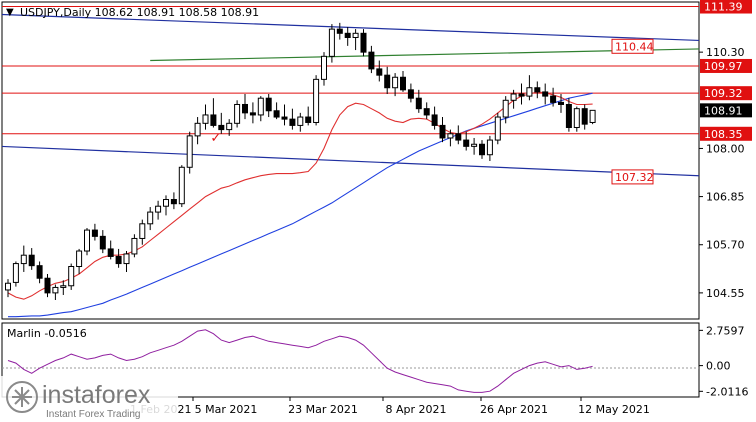 The height and width of the screenshot is (422, 756). Describe the element at coordinates (727, 391) in the screenshot. I see `indicator-tick-label: -2.0116` at that location.